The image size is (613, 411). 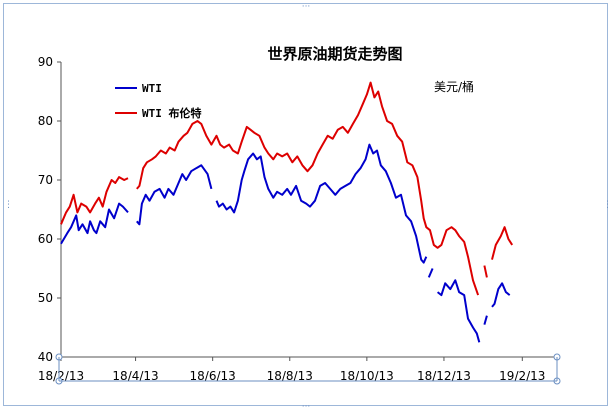 I want to click on y-tick-label: 60, so click(x=45, y=239).